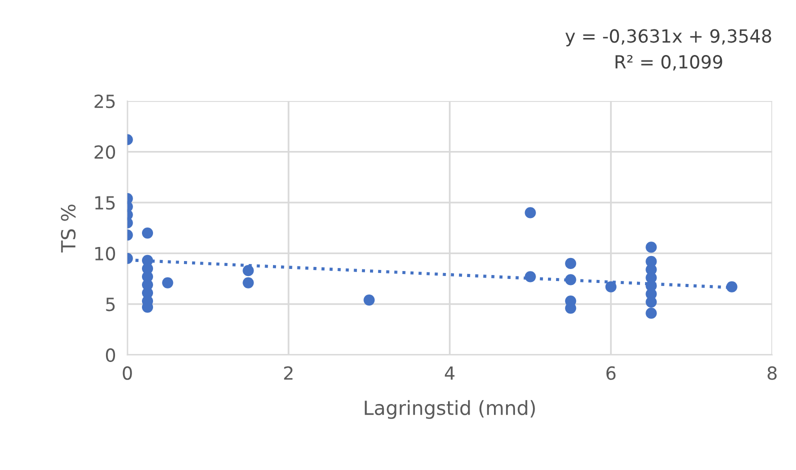  I want to click on x-axis-title: Lagringstid (mnd), so click(449, 409).